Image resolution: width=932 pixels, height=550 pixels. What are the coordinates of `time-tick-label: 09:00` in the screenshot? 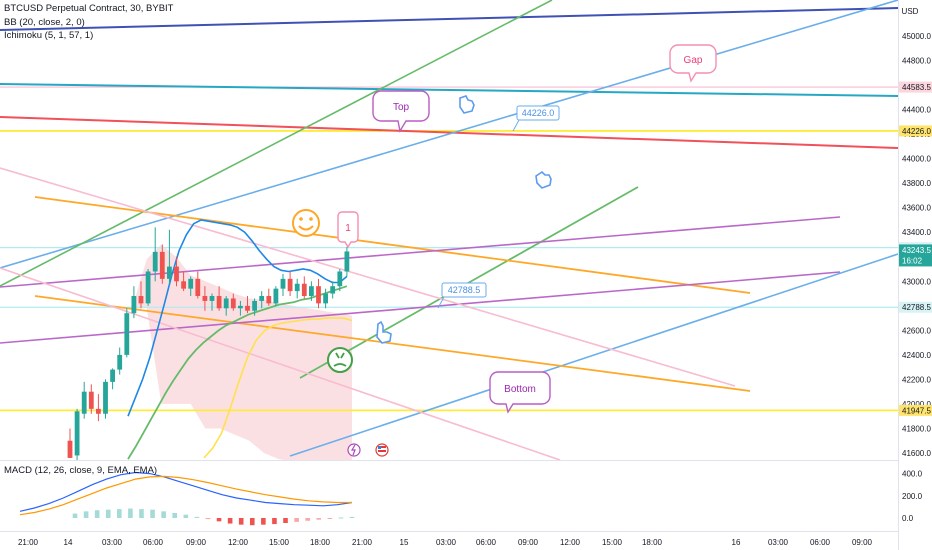 It's located at (862, 542).